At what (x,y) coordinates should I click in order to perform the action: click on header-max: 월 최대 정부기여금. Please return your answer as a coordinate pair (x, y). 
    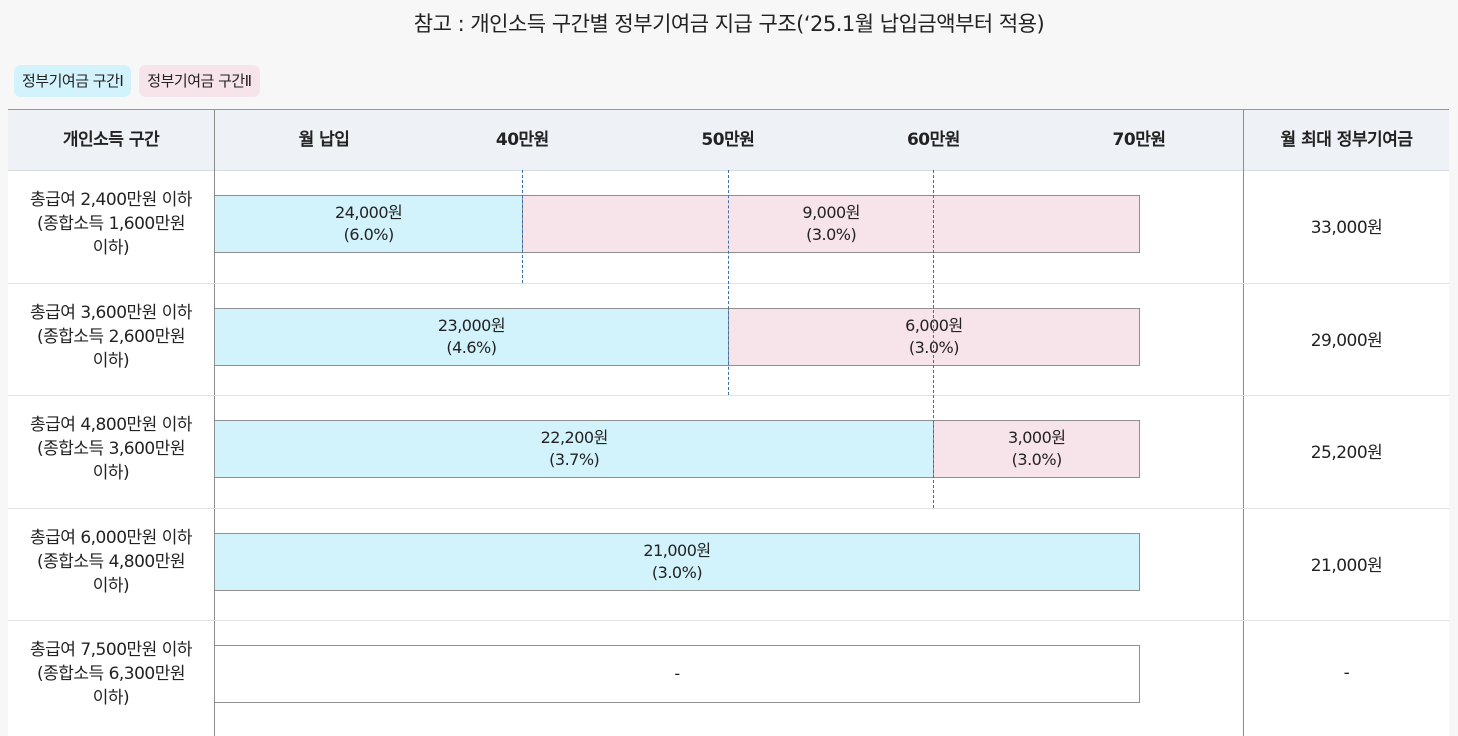
    Looking at the image, I should click on (1346, 140).